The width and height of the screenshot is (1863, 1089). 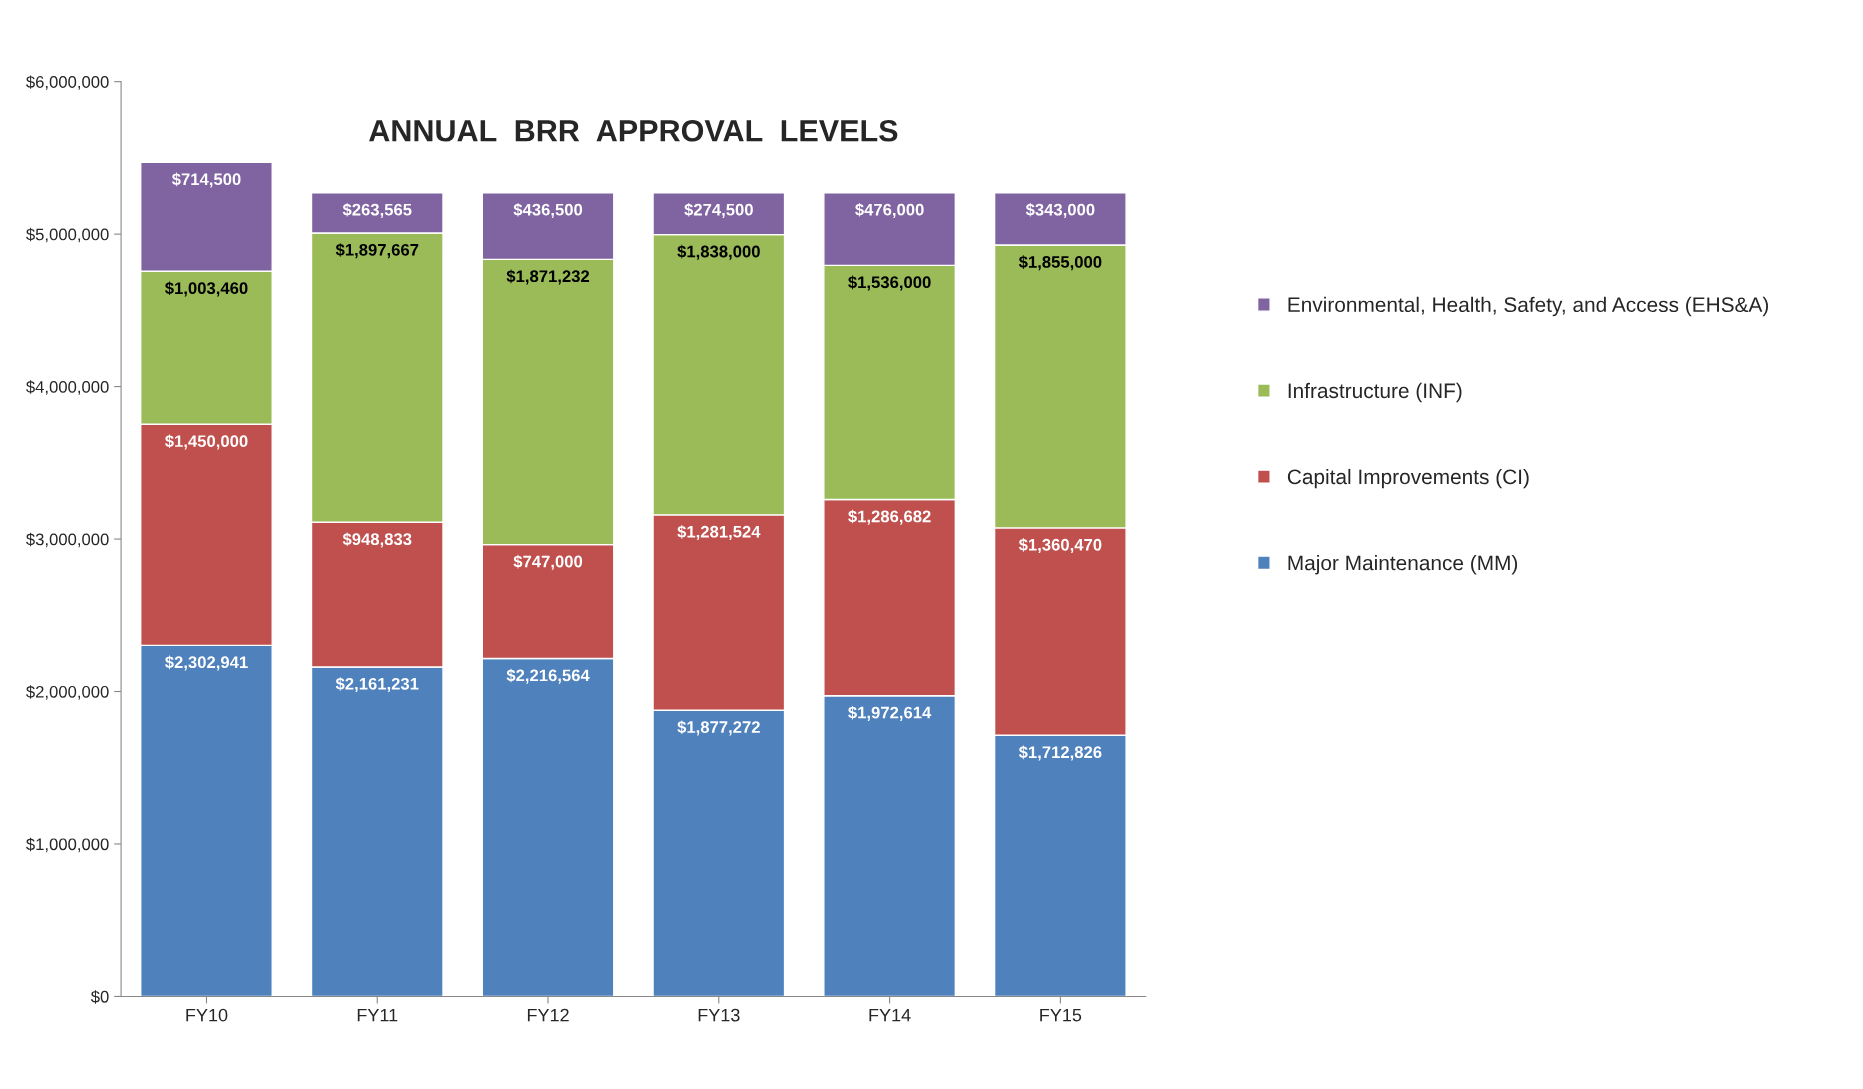 I want to click on data-label: $1,838,000, so click(x=718, y=252).